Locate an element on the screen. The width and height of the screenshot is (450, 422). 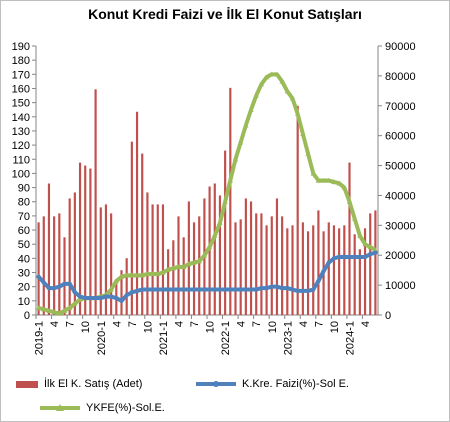
x-axis-tick-label: 2021-1 is located at coordinates (164, 338).